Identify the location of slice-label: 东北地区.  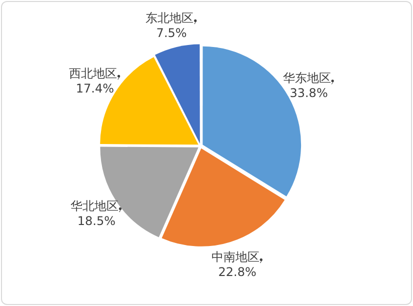
(170, 17).